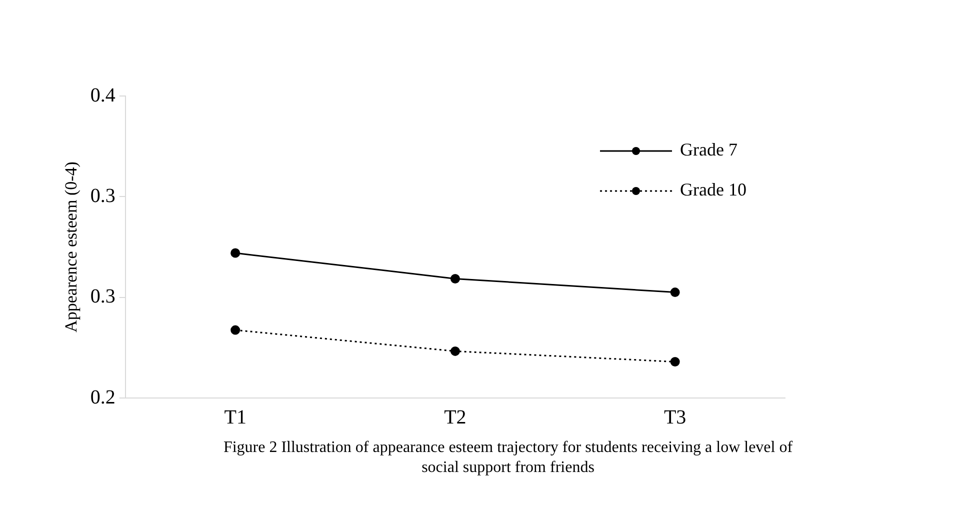 The height and width of the screenshot is (516, 953). What do you see at coordinates (508, 458) in the screenshot?
I see `caption: Figure 2 Illustration of appearance esteem trajectory for students receiving a low level of social support from friends` at bounding box center [508, 458].